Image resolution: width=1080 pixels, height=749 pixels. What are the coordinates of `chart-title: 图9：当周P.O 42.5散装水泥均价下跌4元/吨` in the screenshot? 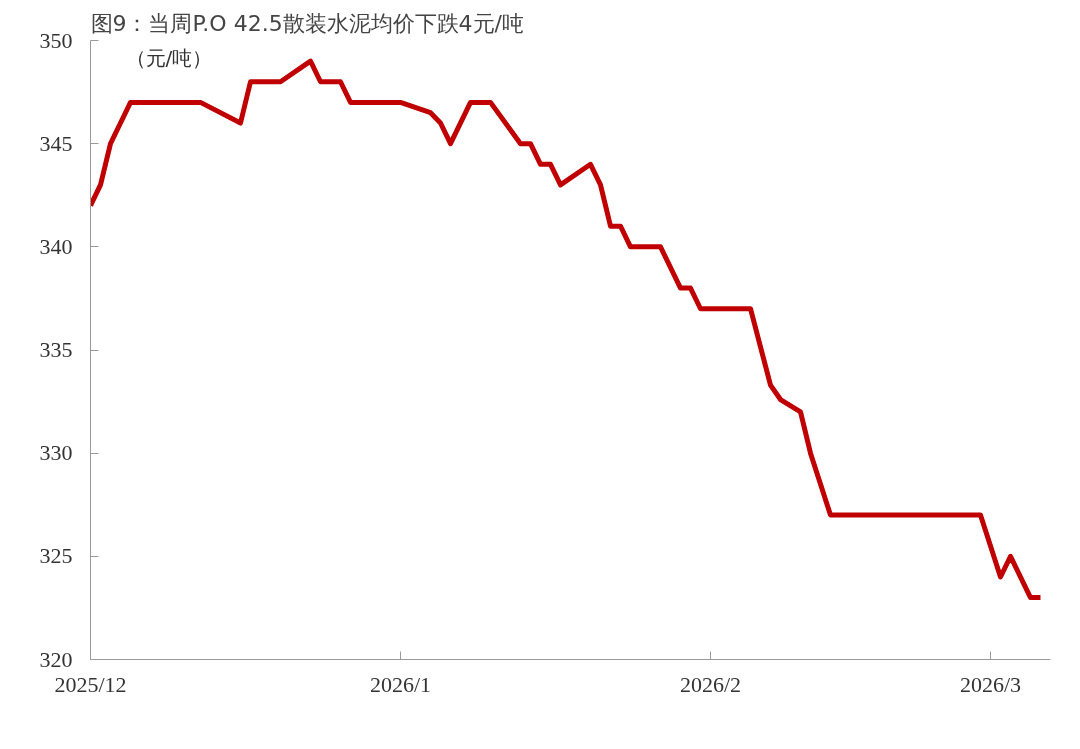 It's located at (307, 23).